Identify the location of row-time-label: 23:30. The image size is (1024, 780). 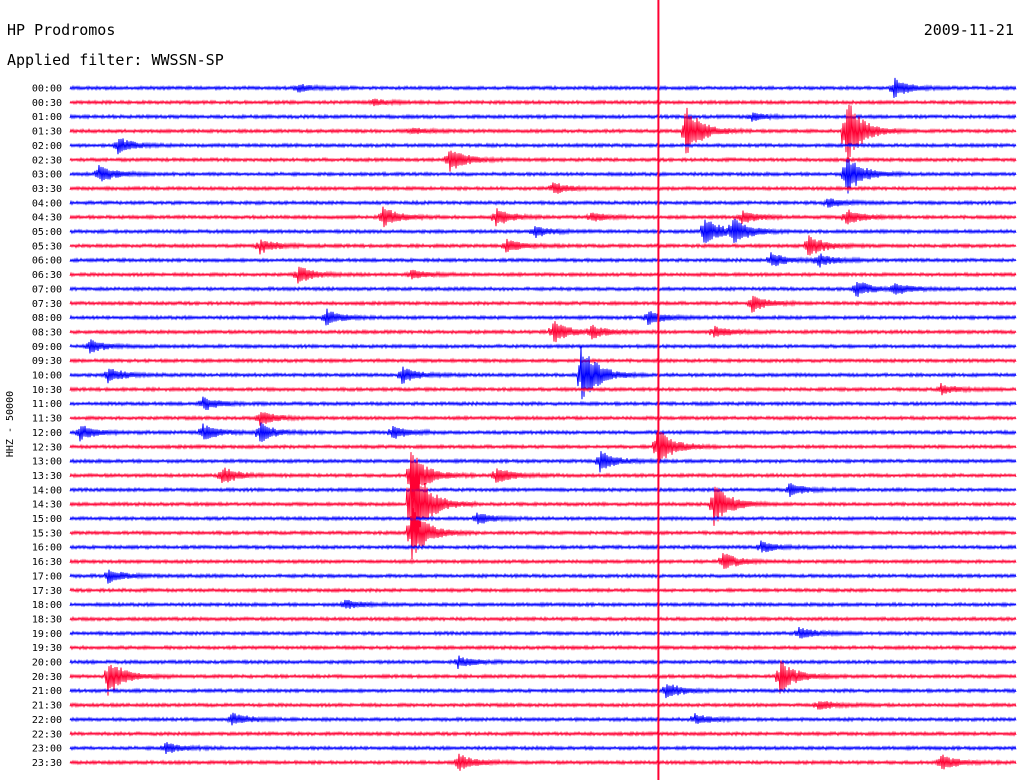
(47, 763).